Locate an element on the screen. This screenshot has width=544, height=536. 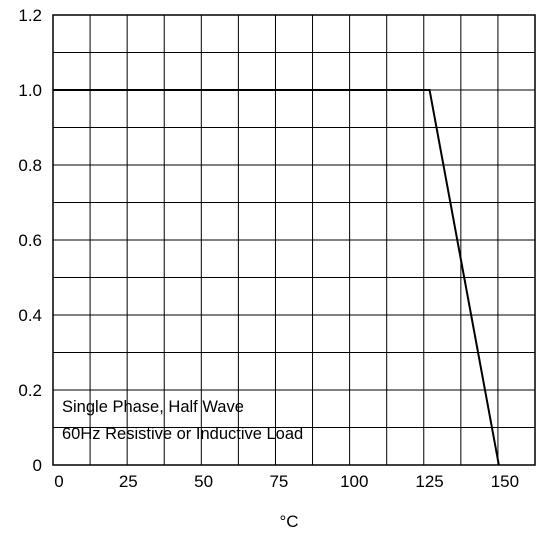
y-tick-label: 0.2 is located at coordinates (30, 390).